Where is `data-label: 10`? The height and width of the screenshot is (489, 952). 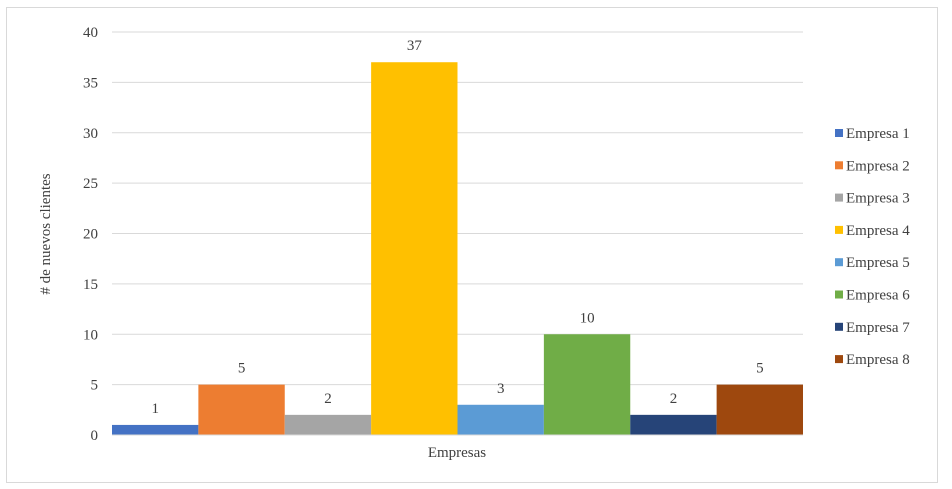
data-label: 10 is located at coordinates (587, 318).